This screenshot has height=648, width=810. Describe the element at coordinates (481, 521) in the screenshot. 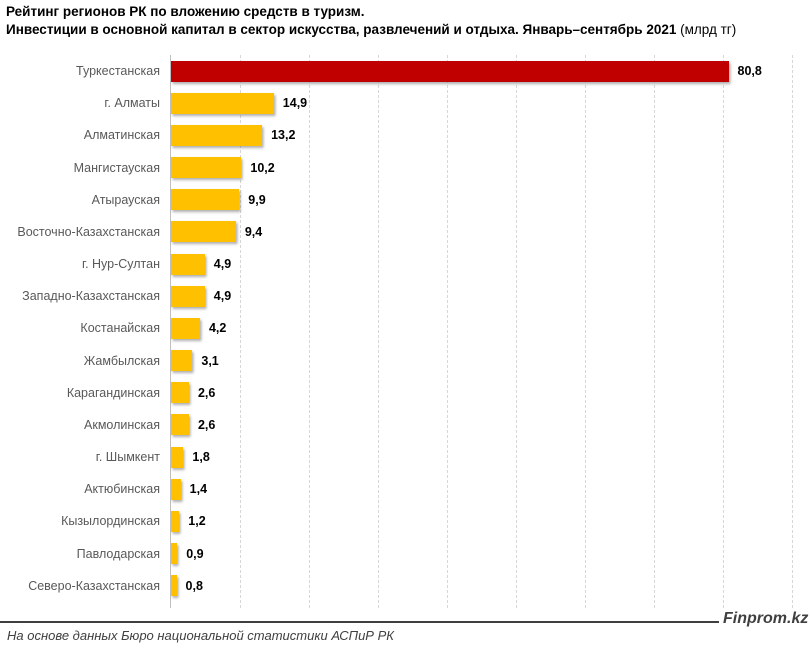

I see `bar-track: 1,2` at that location.